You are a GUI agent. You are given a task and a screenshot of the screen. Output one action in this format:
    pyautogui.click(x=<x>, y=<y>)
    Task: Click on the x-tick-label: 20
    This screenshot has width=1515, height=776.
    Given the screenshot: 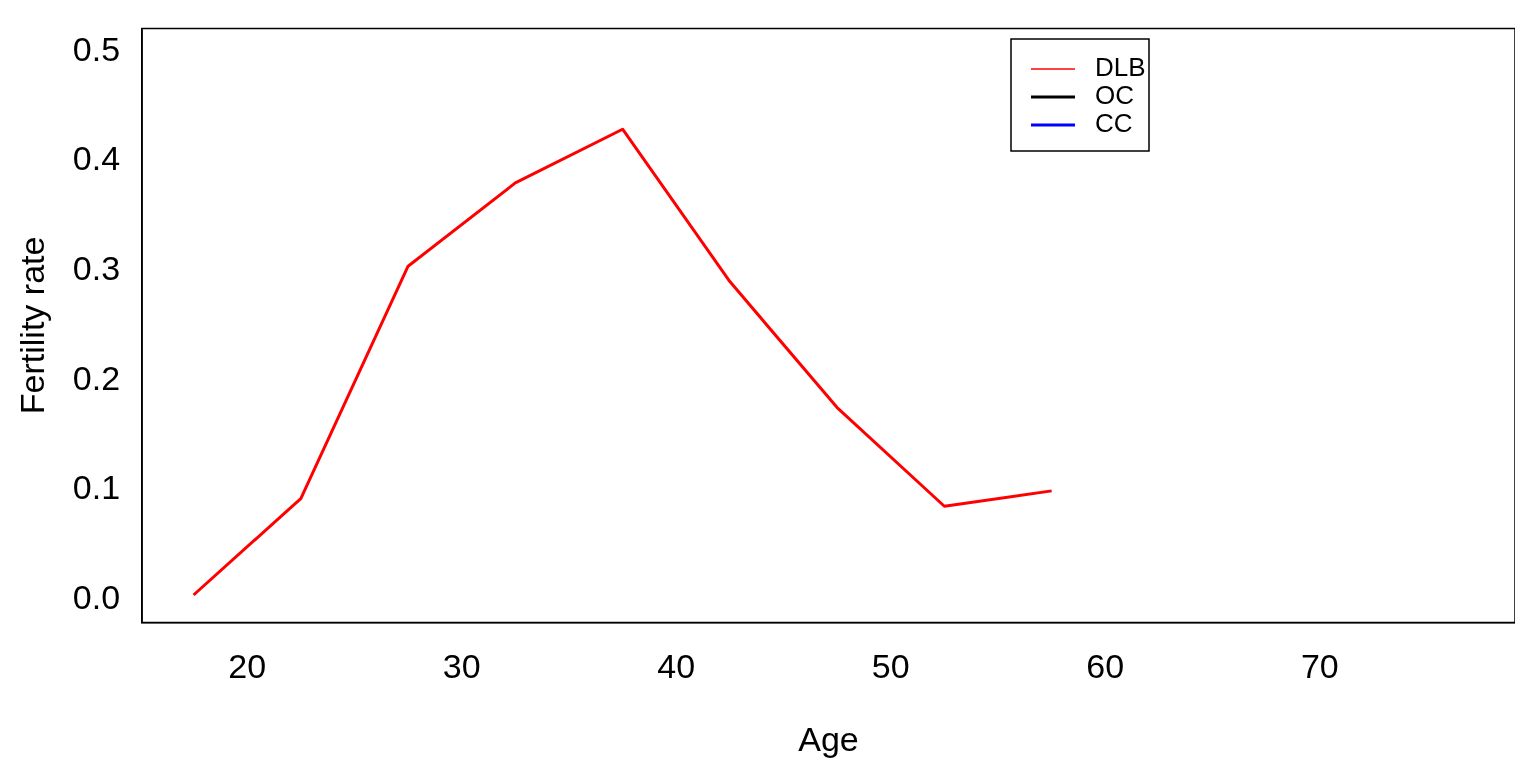 What is the action you would take?
    pyautogui.click(x=247, y=666)
    